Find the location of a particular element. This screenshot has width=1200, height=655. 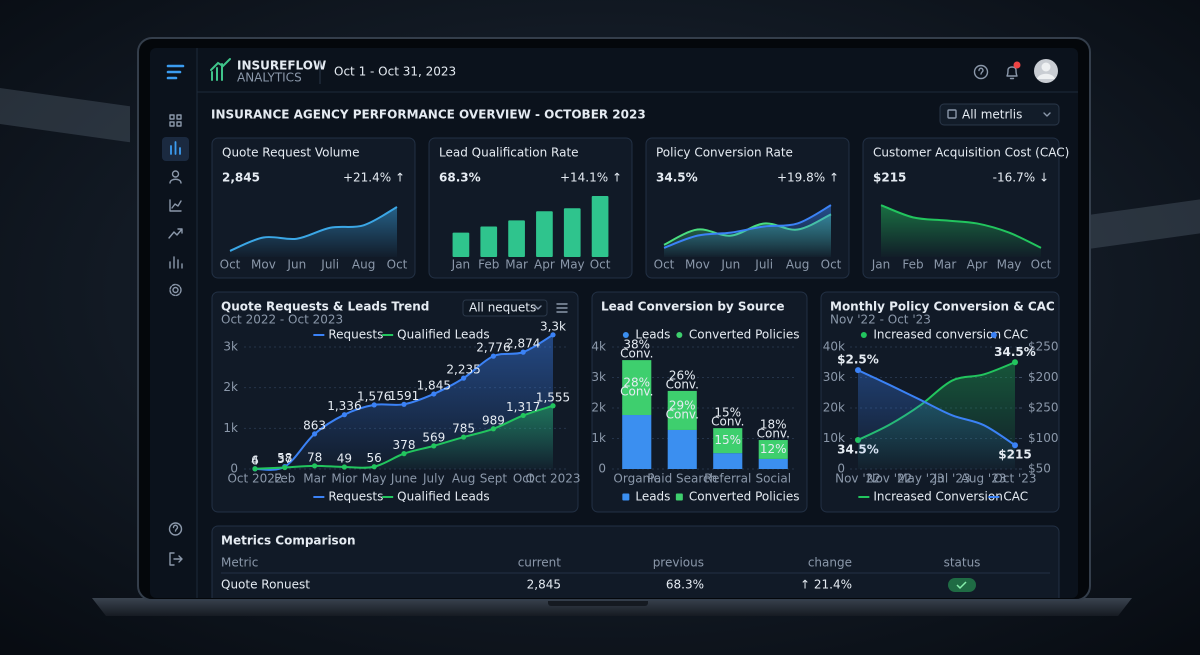

line is located at coordinates (936, 408).